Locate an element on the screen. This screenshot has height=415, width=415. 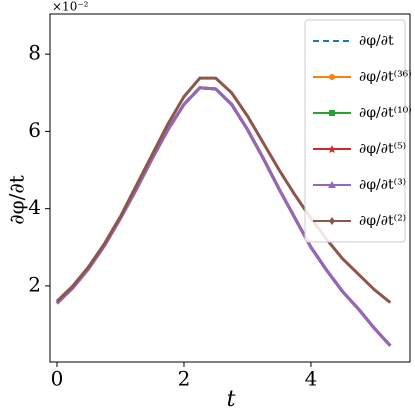
legend-label: ∂φ/∂t⁽³⁶⁾ is located at coordinates (385, 77).